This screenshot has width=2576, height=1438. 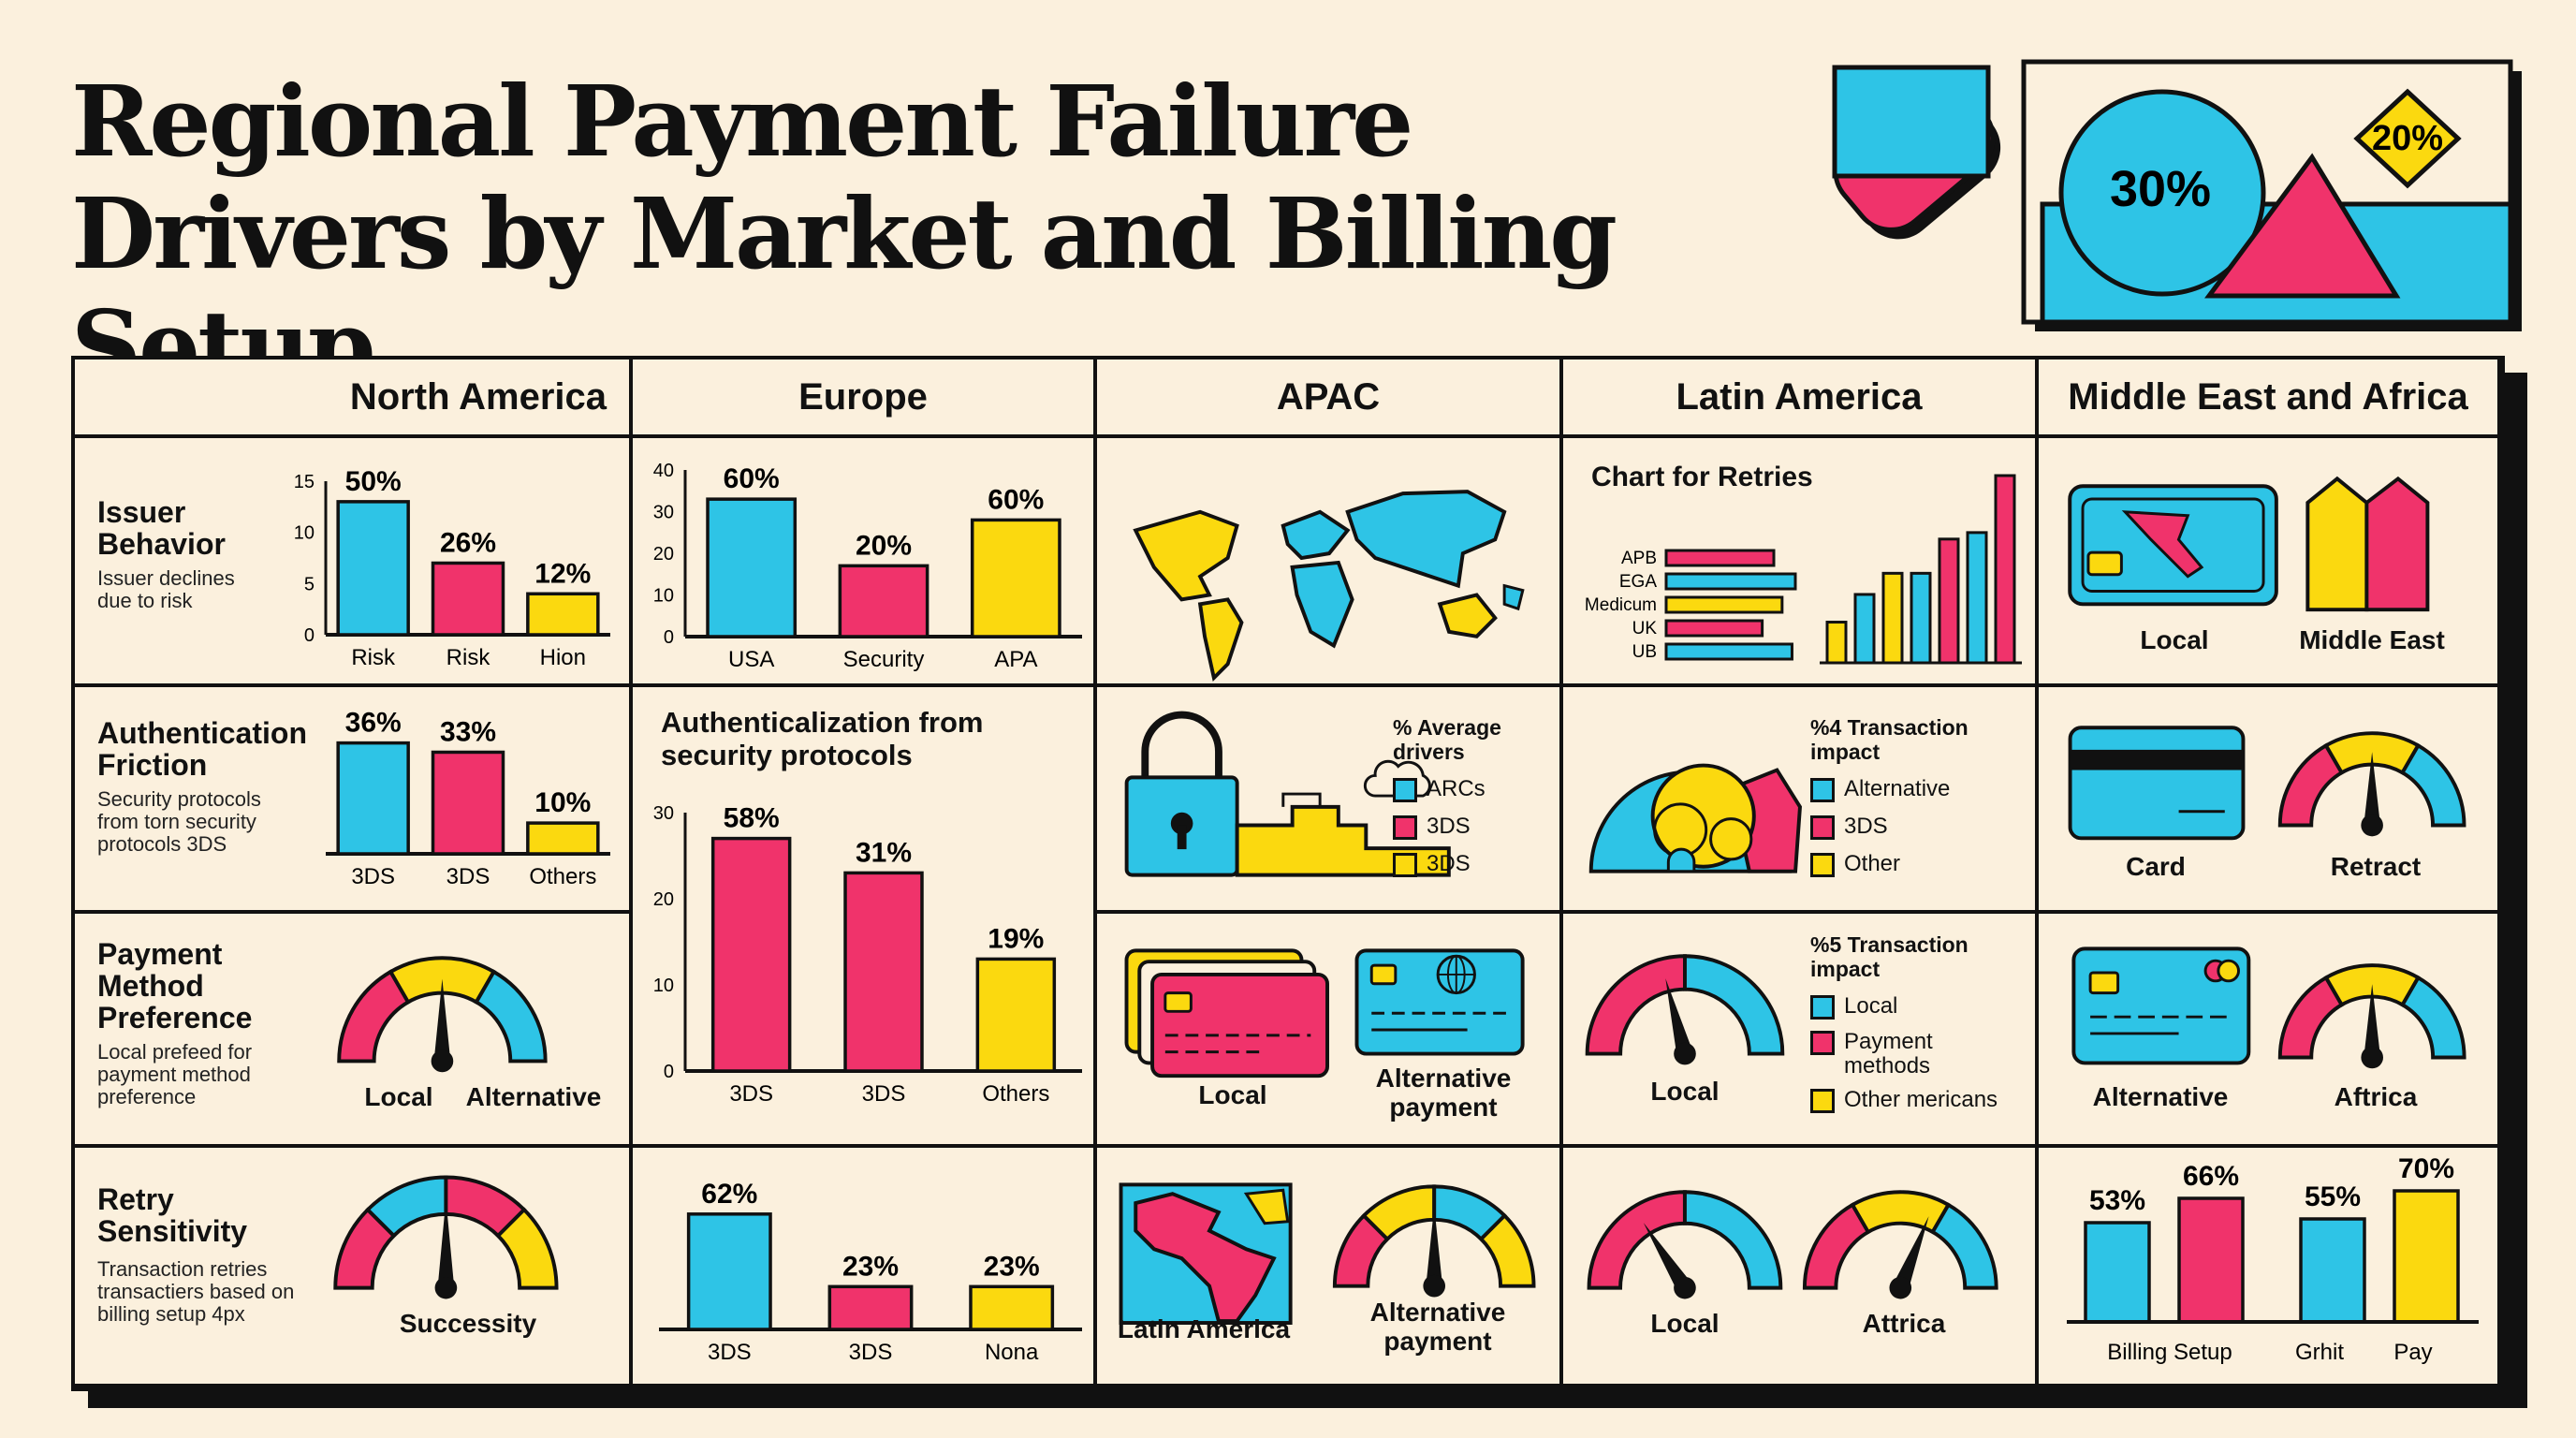 What do you see at coordinates (398, 1096) in the screenshot?
I see `na-local-caption: Local` at bounding box center [398, 1096].